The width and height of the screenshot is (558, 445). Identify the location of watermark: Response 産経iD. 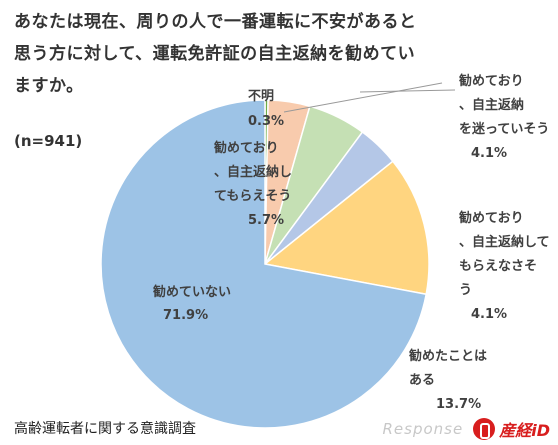
(466, 429).